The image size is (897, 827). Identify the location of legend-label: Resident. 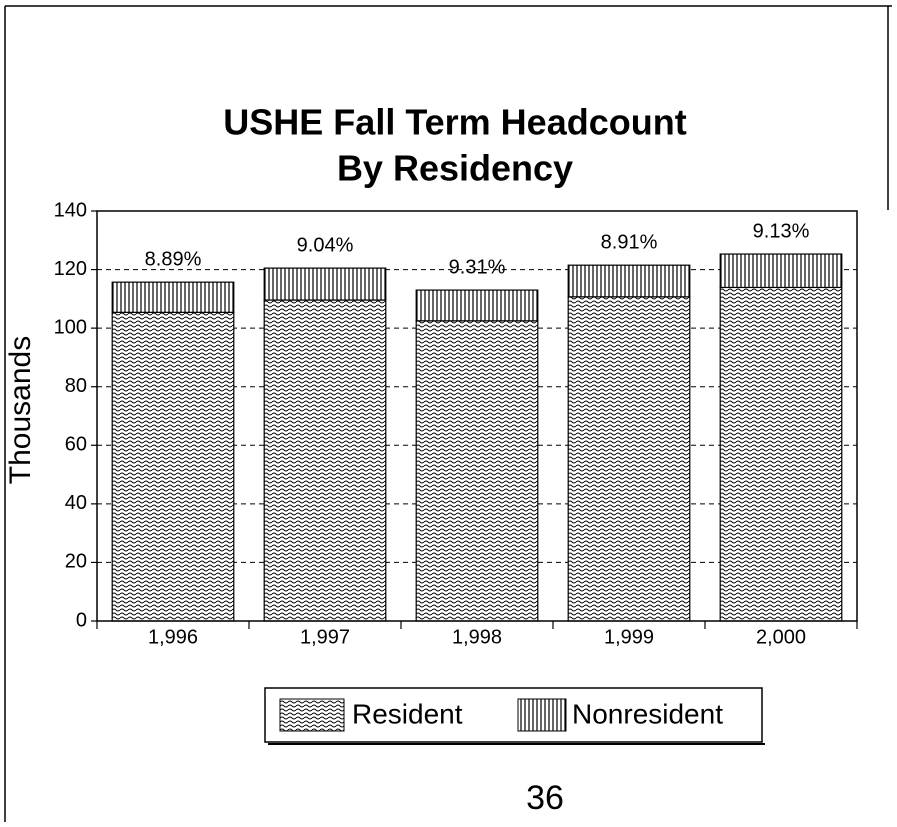
(407, 713).